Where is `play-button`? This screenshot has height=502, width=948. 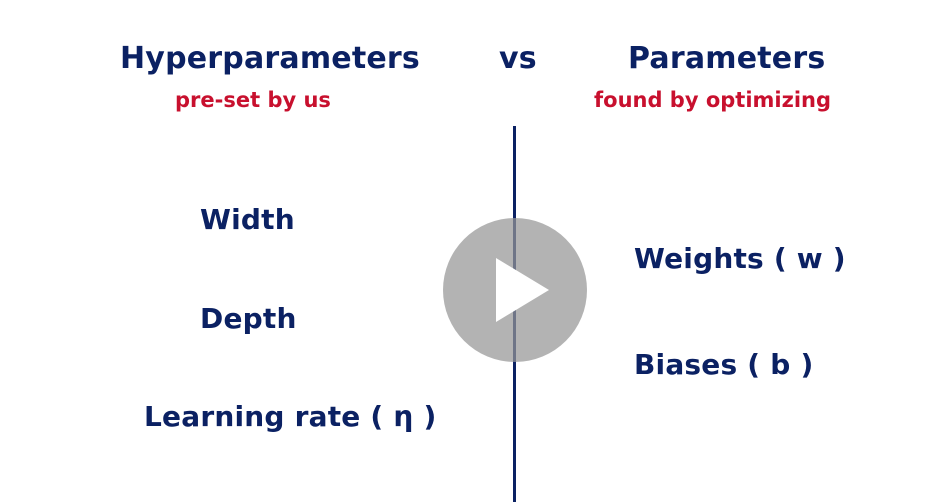 play-button is located at coordinates (515, 290).